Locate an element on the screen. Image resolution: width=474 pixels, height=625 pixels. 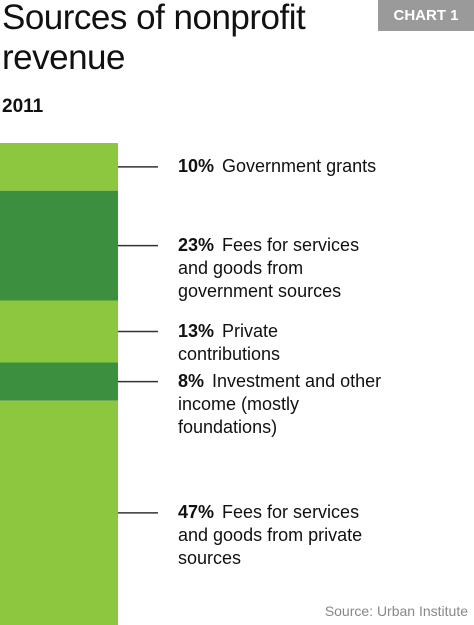
source-note: Source: Urban Institute is located at coordinates (396, 611).